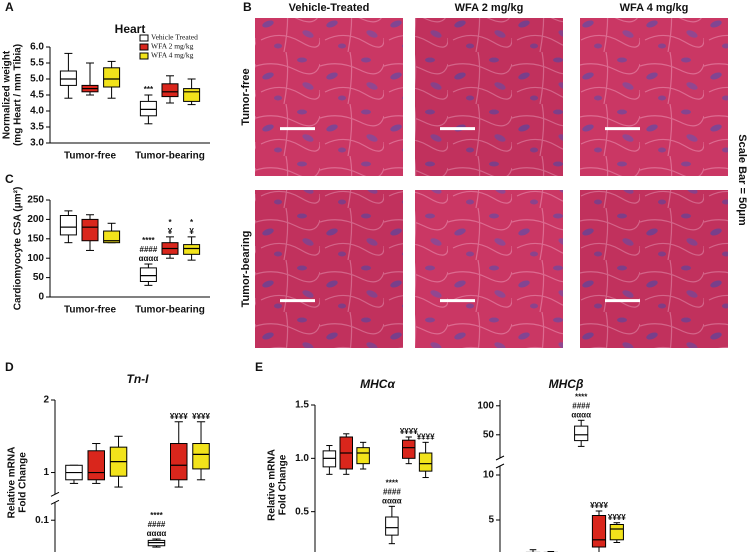 This screenshot has height=557, width=750. Describe the element at coordinates (654, 8) in the screenshot. I see `column-header: WFA 4 mg/kg` at that location.